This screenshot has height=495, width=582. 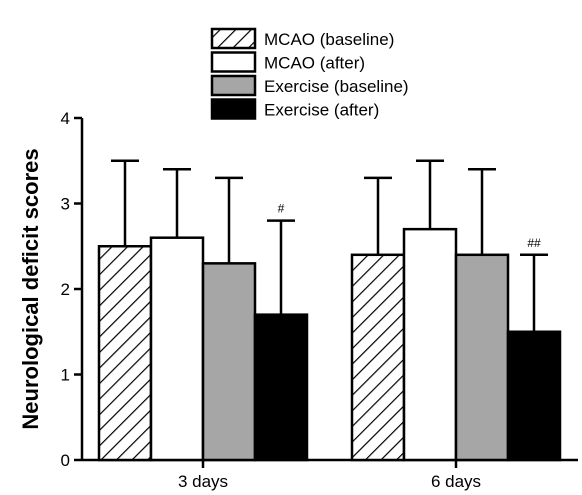 What do you see at coordinates (65, 460) in the screenshot?
I see `y-tick-label: 0` at bounding box center [65, 460].